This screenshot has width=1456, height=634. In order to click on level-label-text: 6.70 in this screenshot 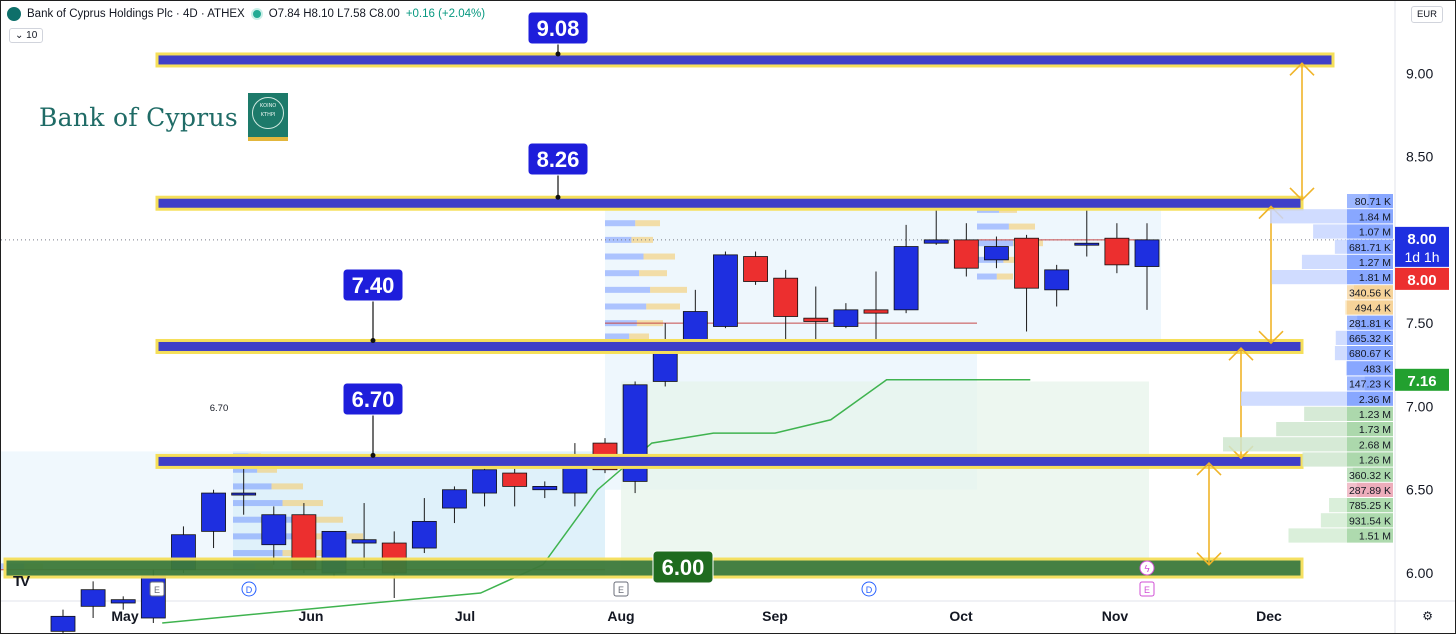, I will do `click(373, 399)`.